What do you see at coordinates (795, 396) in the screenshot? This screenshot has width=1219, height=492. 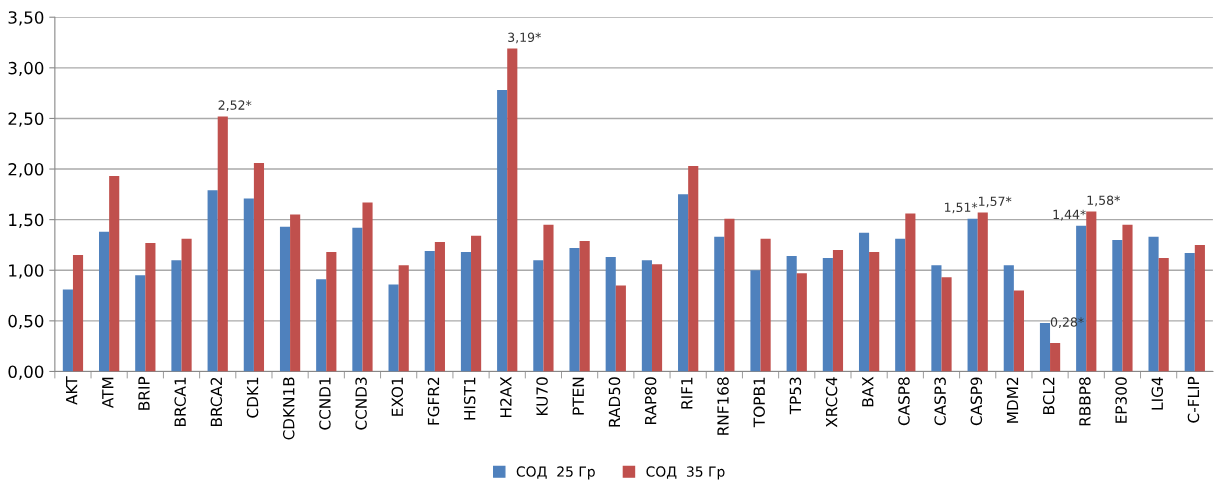 I see `x-tick-label: TP53` at bounding box center [795, 396].